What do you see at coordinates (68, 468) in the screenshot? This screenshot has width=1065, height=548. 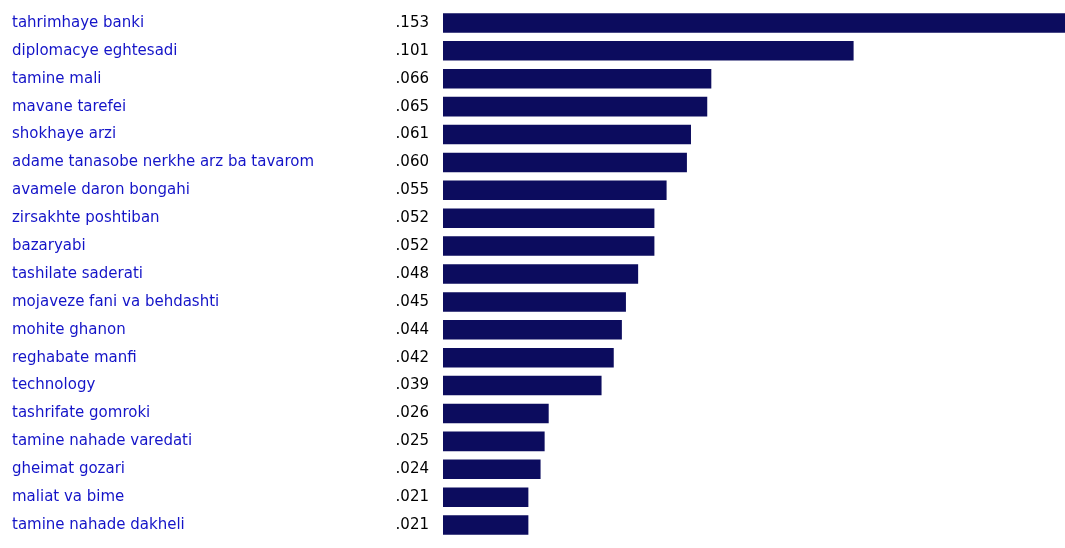 I see `y-tick-label: gheimat gozari` at bounding box center [68, 468].